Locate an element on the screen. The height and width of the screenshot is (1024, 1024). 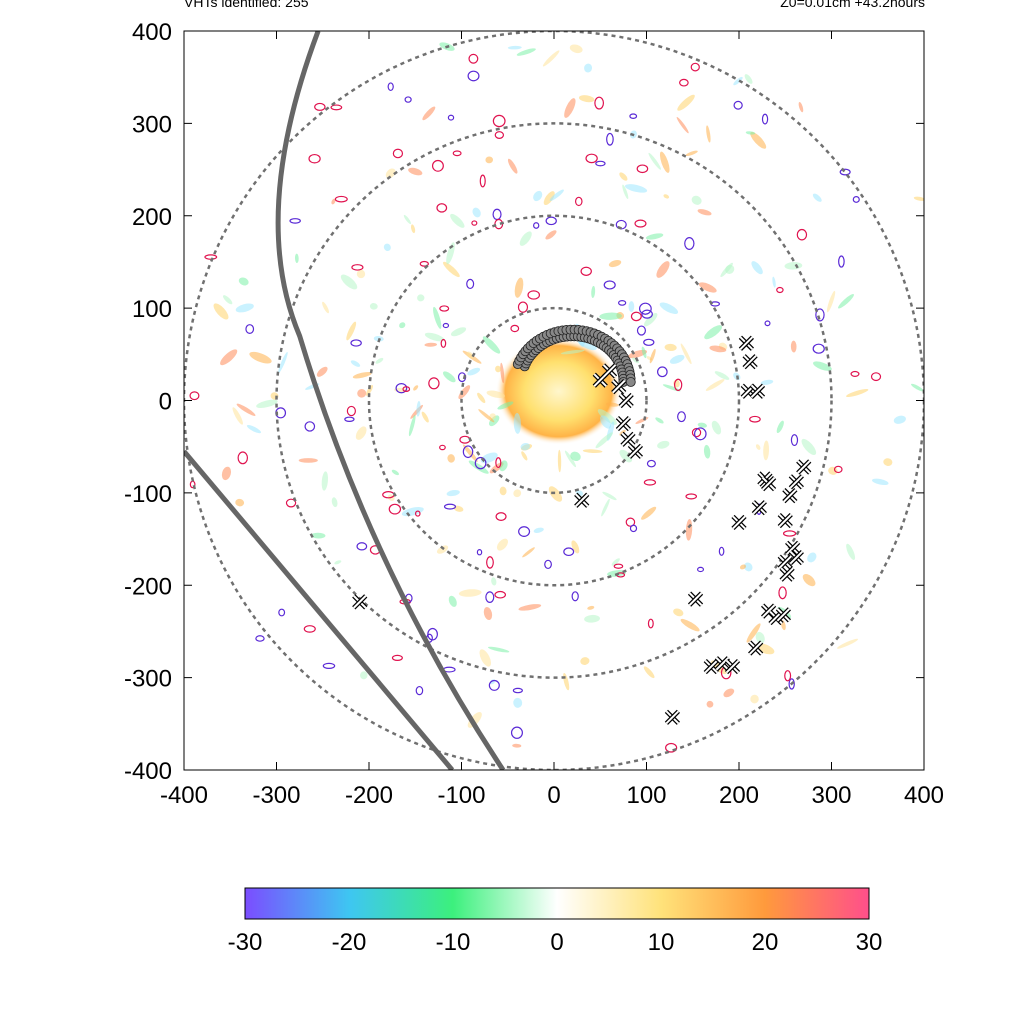
x-tick-label: 400 is located at coordinates (924, 795).